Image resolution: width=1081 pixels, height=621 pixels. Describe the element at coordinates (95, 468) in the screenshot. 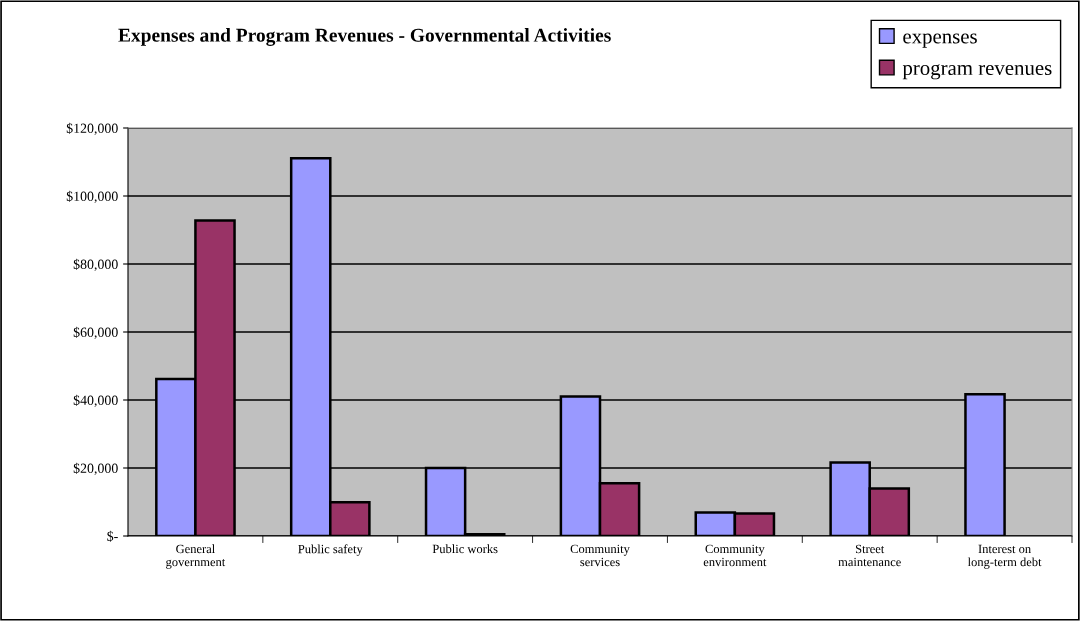

I see `y-tick-label: $20,000` at that location.